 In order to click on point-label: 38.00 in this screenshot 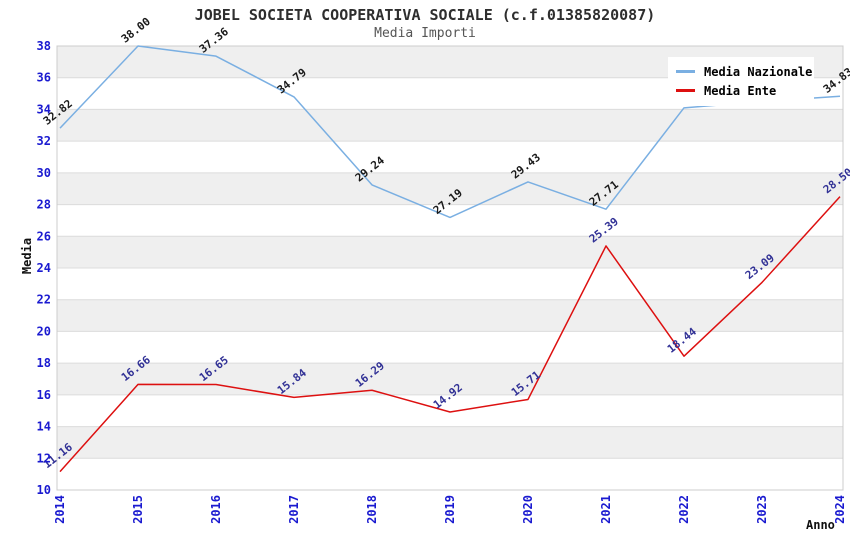, I will do `click(136, 30)`.